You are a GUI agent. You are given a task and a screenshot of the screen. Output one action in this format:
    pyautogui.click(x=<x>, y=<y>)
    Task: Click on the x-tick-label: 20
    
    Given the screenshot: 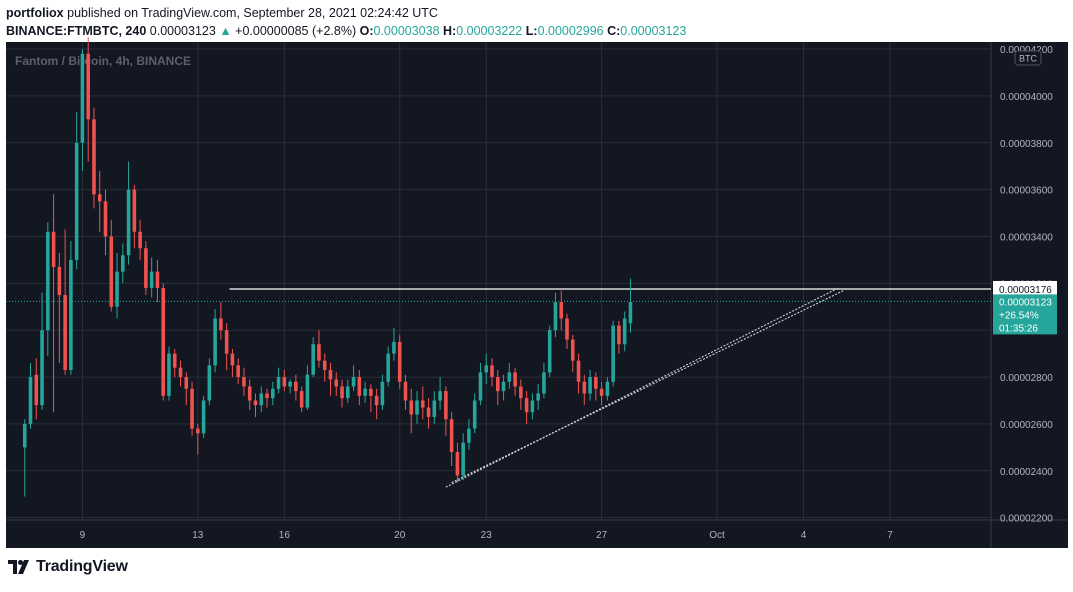 What is the action you would take?
    pyautogui.click(x=400, y=535)
    